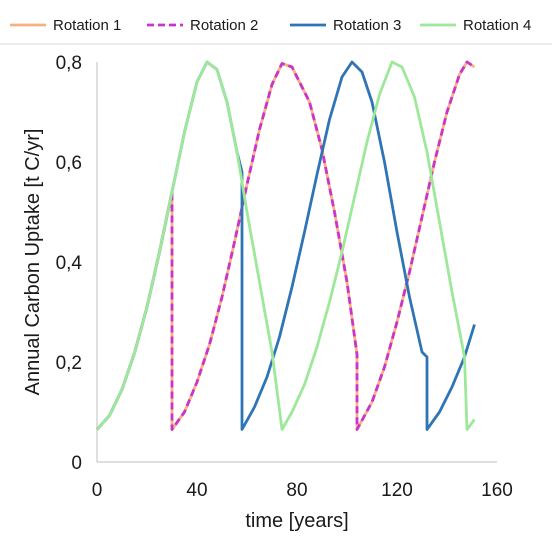 The image size is (552, 536). What do you see at coordinates (276, 31) in the screenshot?
I see `legend: Rotation 1 Rotation 2 Rotation 3 Rotation 4` at bounding box center [276, 31].